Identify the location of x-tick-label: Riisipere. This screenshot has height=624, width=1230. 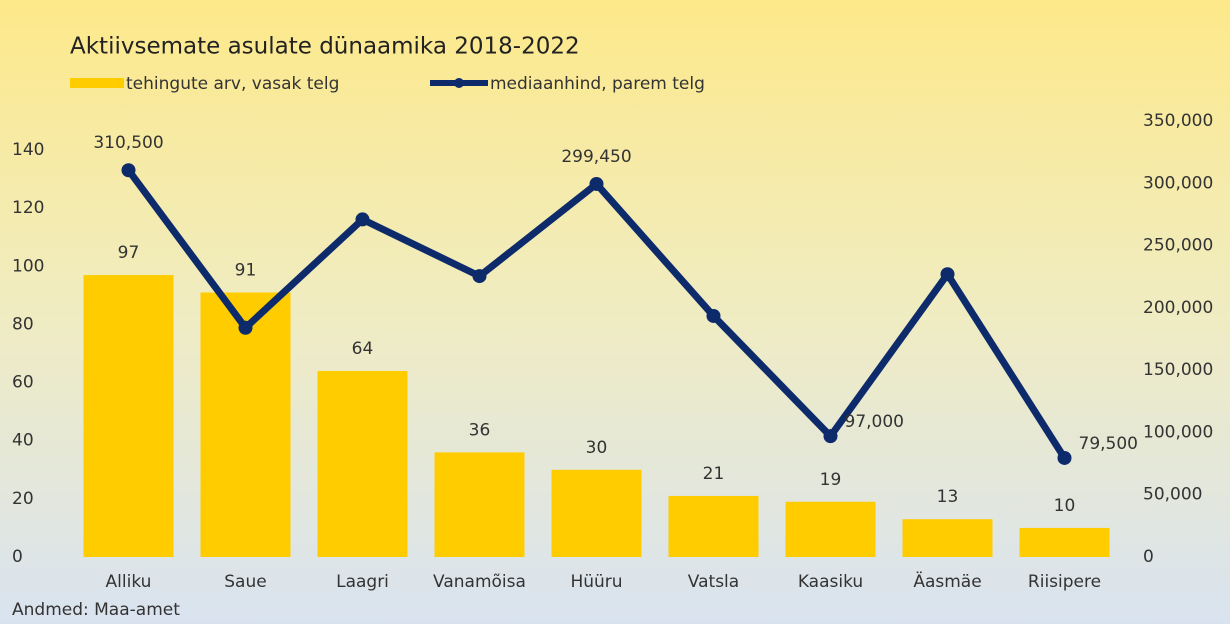
(1064, 582).